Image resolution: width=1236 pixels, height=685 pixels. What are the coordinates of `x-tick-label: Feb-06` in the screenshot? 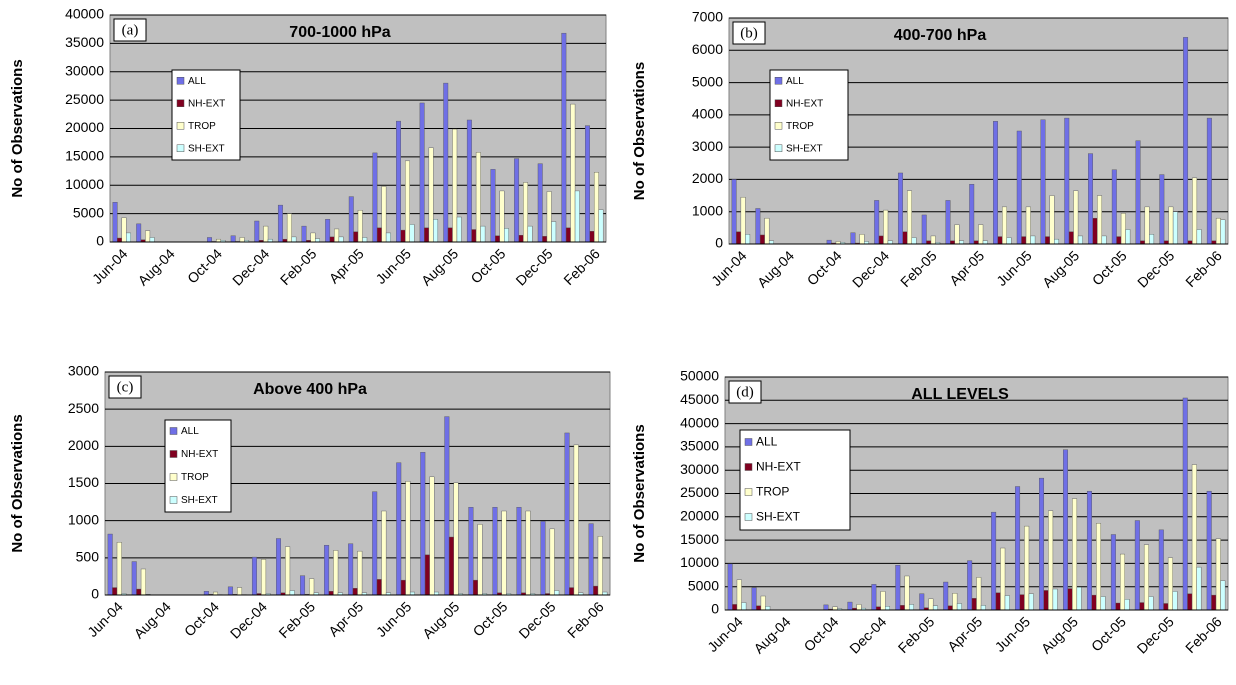 It's located at (1203, 268).